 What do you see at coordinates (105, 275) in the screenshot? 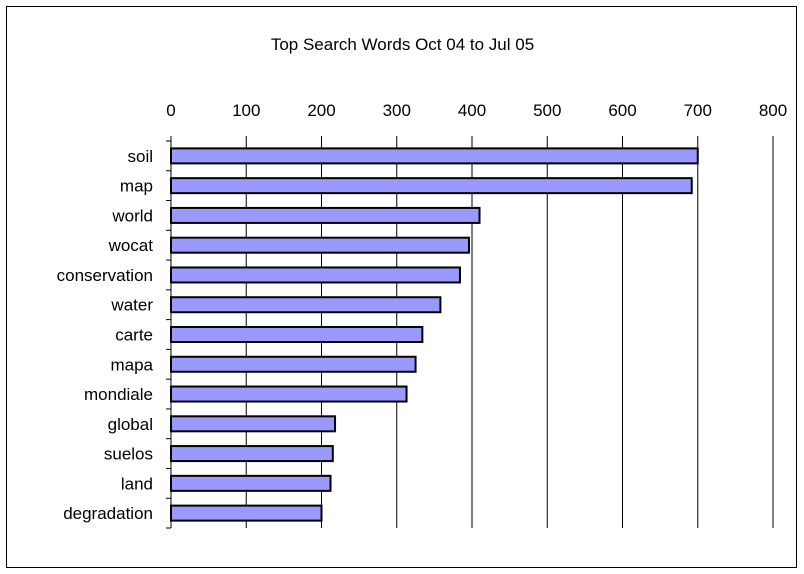
I see `category-label: conservation` at bounding box center [105, 275].